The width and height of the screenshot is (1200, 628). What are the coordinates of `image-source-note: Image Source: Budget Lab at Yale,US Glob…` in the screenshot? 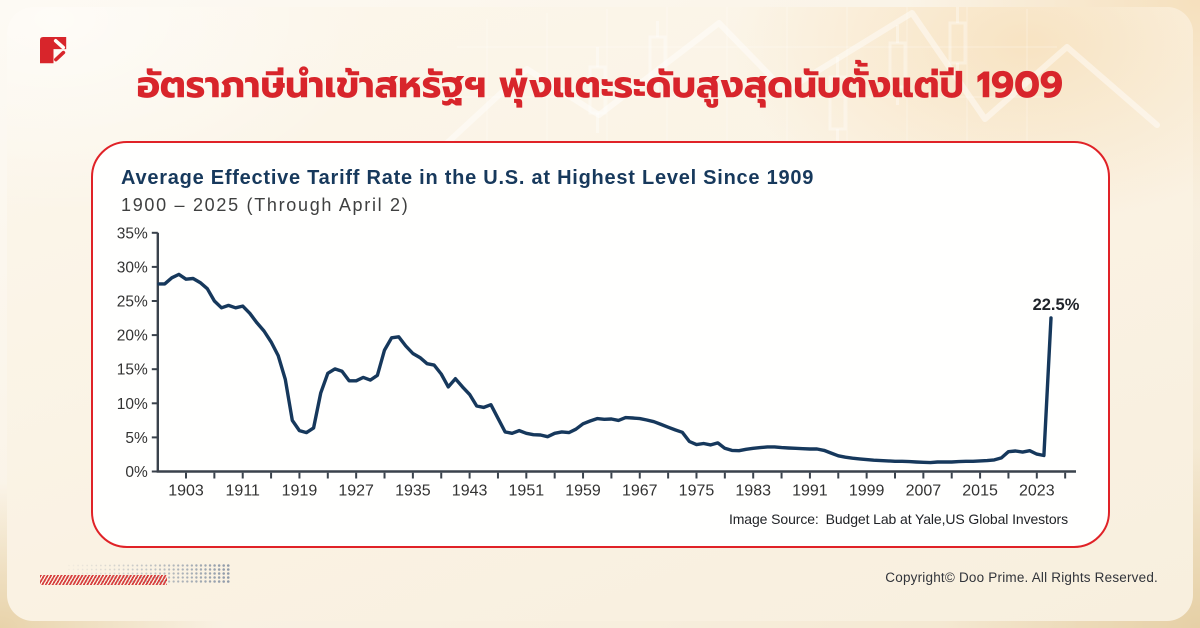 It's located at (898, 519).